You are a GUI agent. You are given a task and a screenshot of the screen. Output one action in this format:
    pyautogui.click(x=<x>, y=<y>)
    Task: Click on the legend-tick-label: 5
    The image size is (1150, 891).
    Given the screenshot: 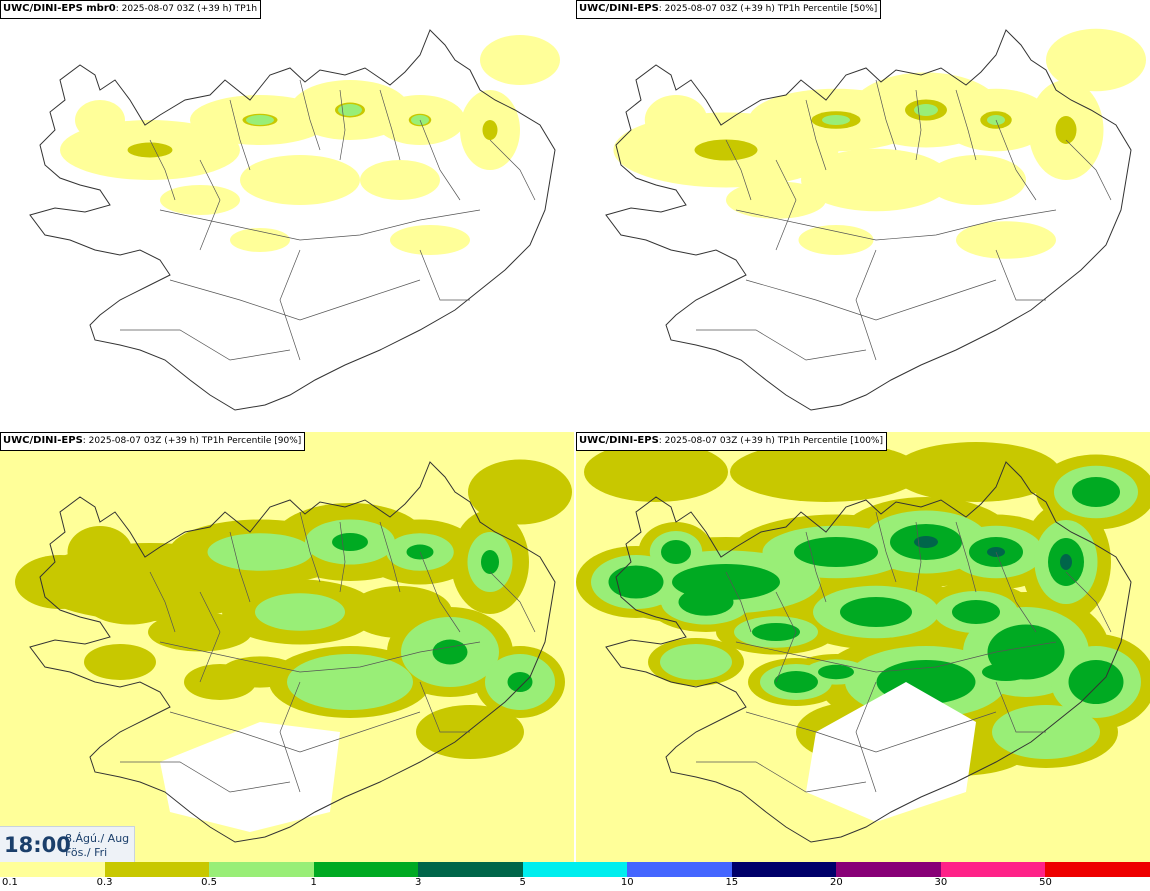 What is the action you would take?
    pyautogui.click(x=522, y=882)
    